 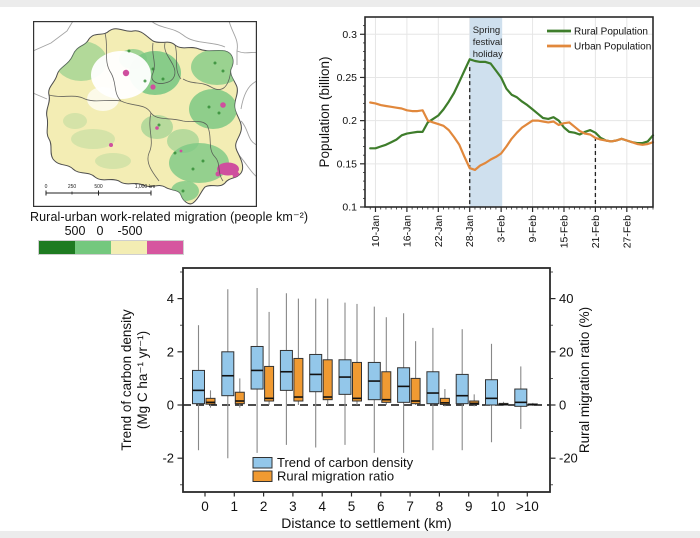 What do you see at coordinates (627, 231) in the screenshot?
I see `x-tick-label: 27-Feb` at bounding box center [627, 231].